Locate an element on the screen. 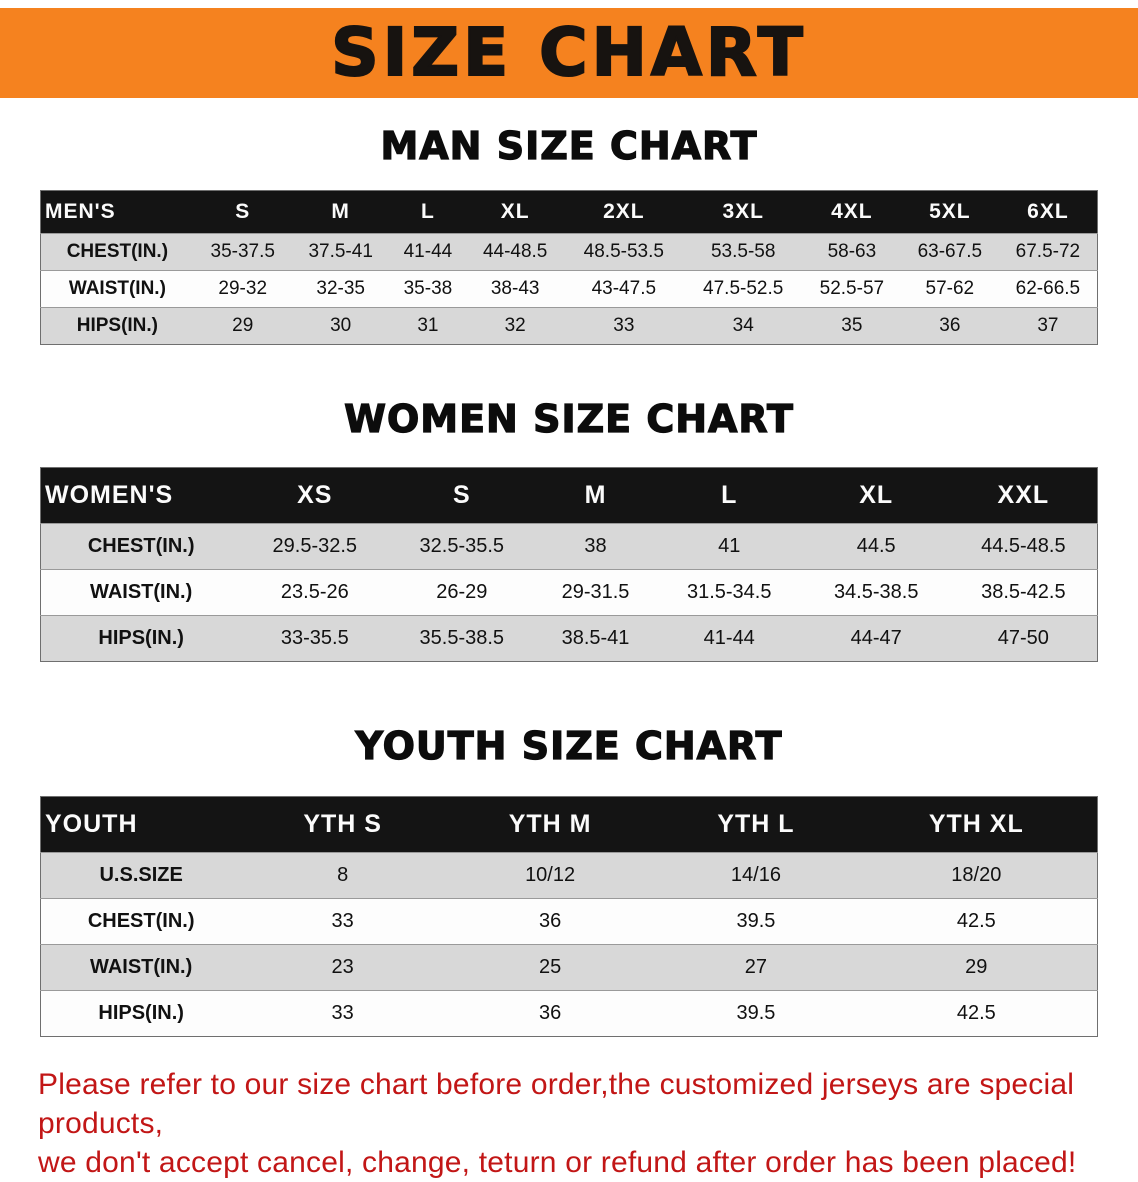 Image resolution: width=1138 pixels, height=1182 pixels. size-value: 26-29 is located at coordinates (462, 592).